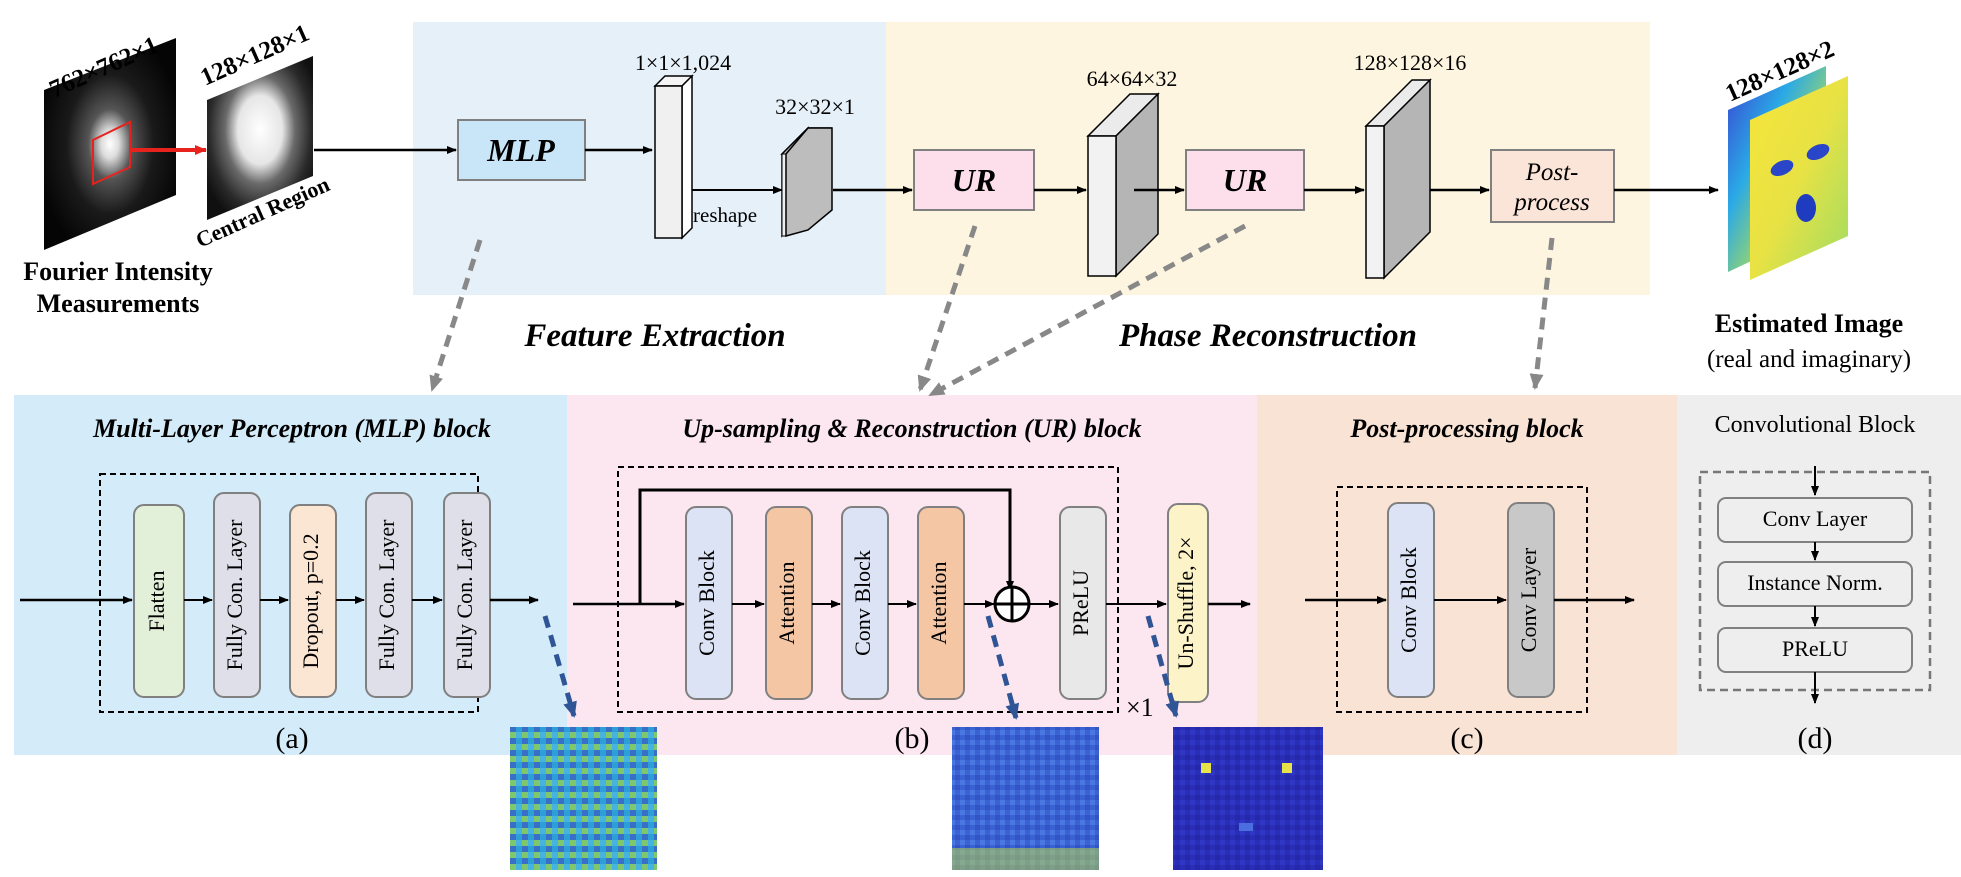 This screenshot has width=1961, height=877. Describe the element at coordinates (110, 144) in the screenshot. I see `fourier-intensity-image` at that location.